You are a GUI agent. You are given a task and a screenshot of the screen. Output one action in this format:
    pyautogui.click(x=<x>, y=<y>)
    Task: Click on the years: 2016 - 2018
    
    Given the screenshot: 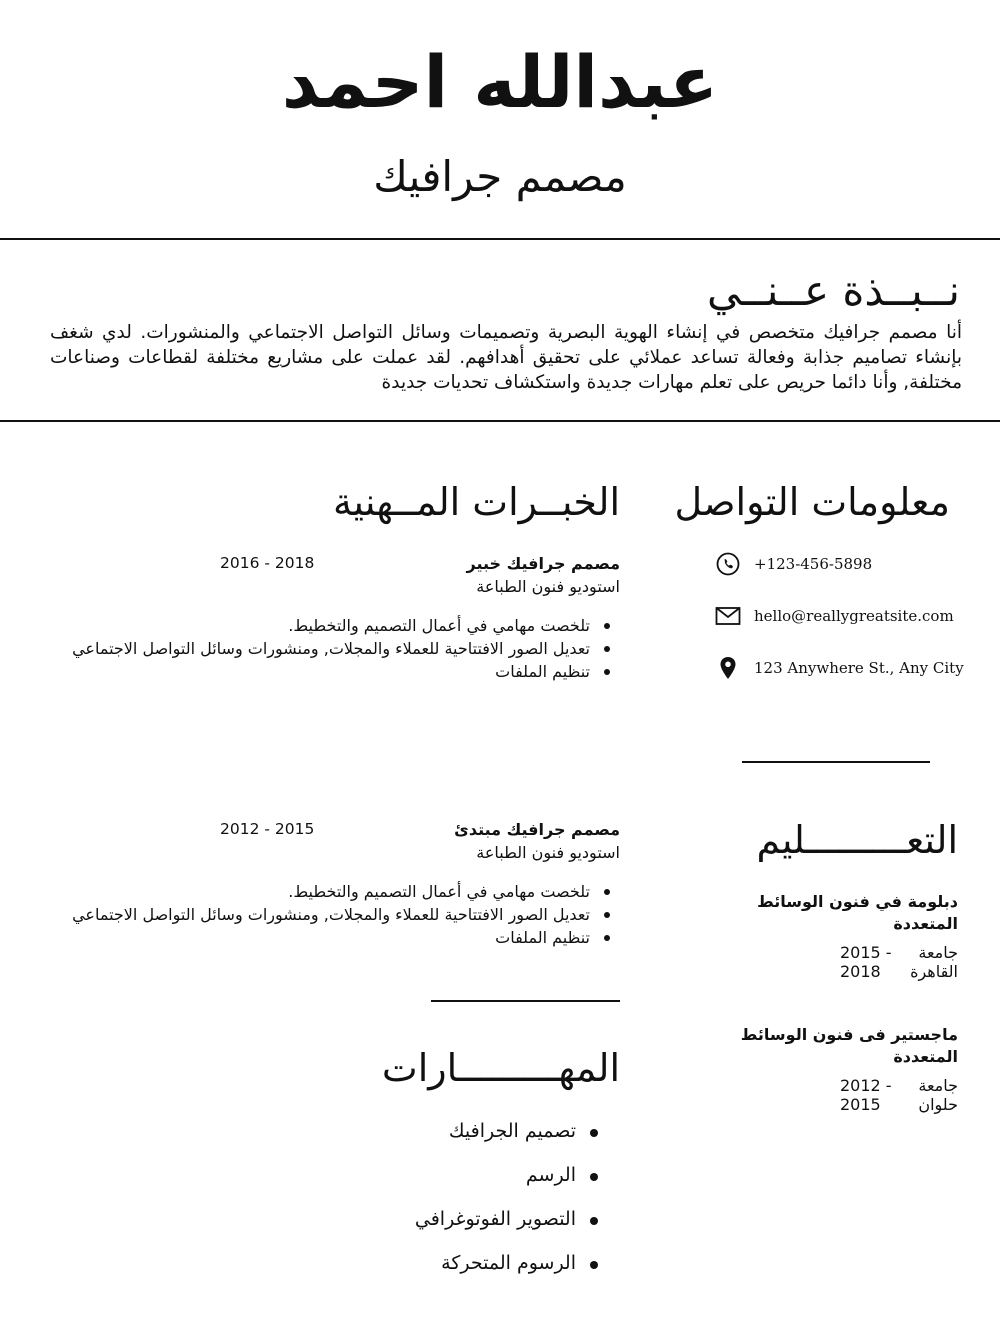 What is the action you would take?
    pyautogui.click(x=267, y=563)
    